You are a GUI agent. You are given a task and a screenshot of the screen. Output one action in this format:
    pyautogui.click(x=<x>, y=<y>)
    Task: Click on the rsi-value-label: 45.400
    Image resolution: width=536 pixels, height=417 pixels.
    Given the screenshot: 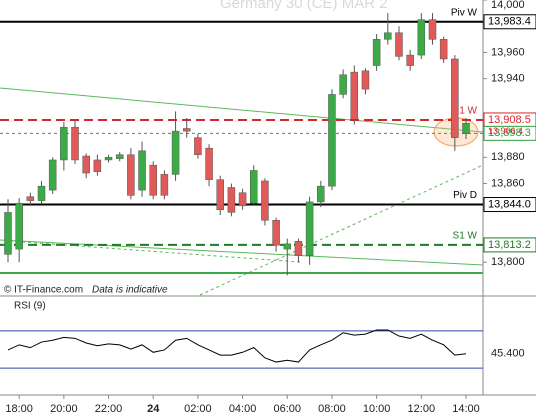 What is the action you would take?
    pyautogui.click(x=508, y=354)
    